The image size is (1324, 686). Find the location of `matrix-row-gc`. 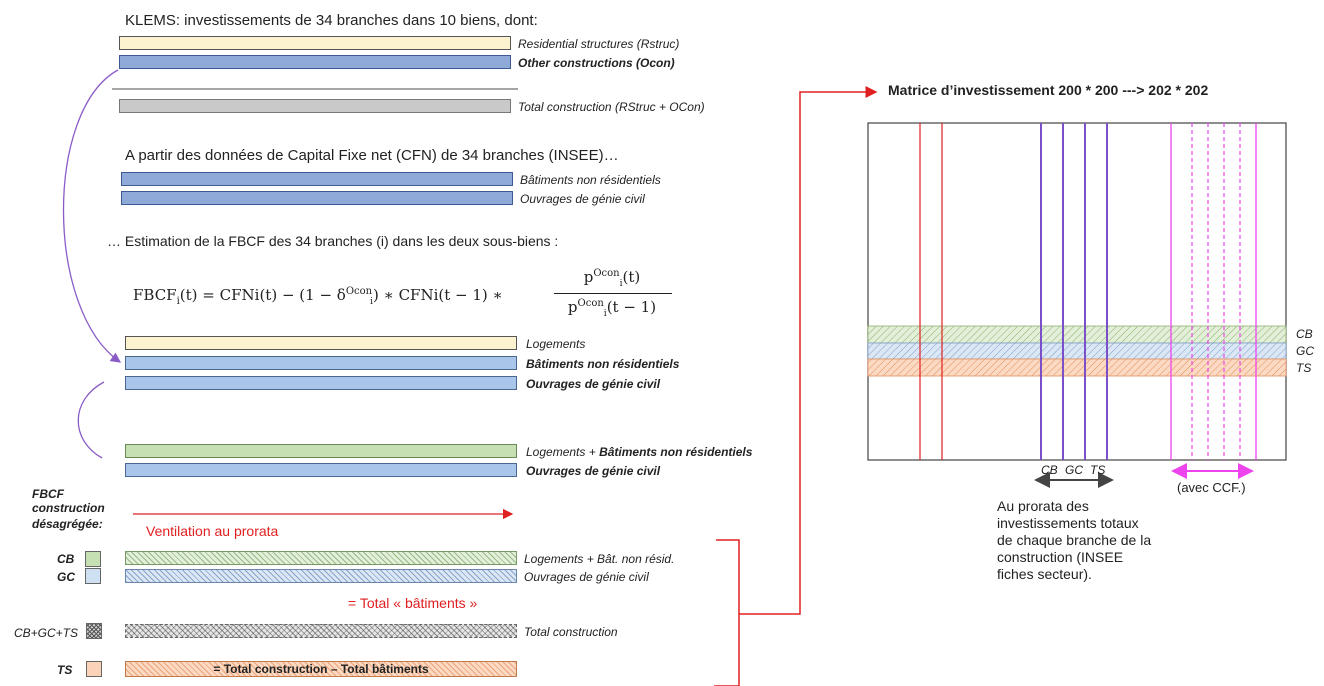

matrix-row-gc is located at coordinates (1077, 351).